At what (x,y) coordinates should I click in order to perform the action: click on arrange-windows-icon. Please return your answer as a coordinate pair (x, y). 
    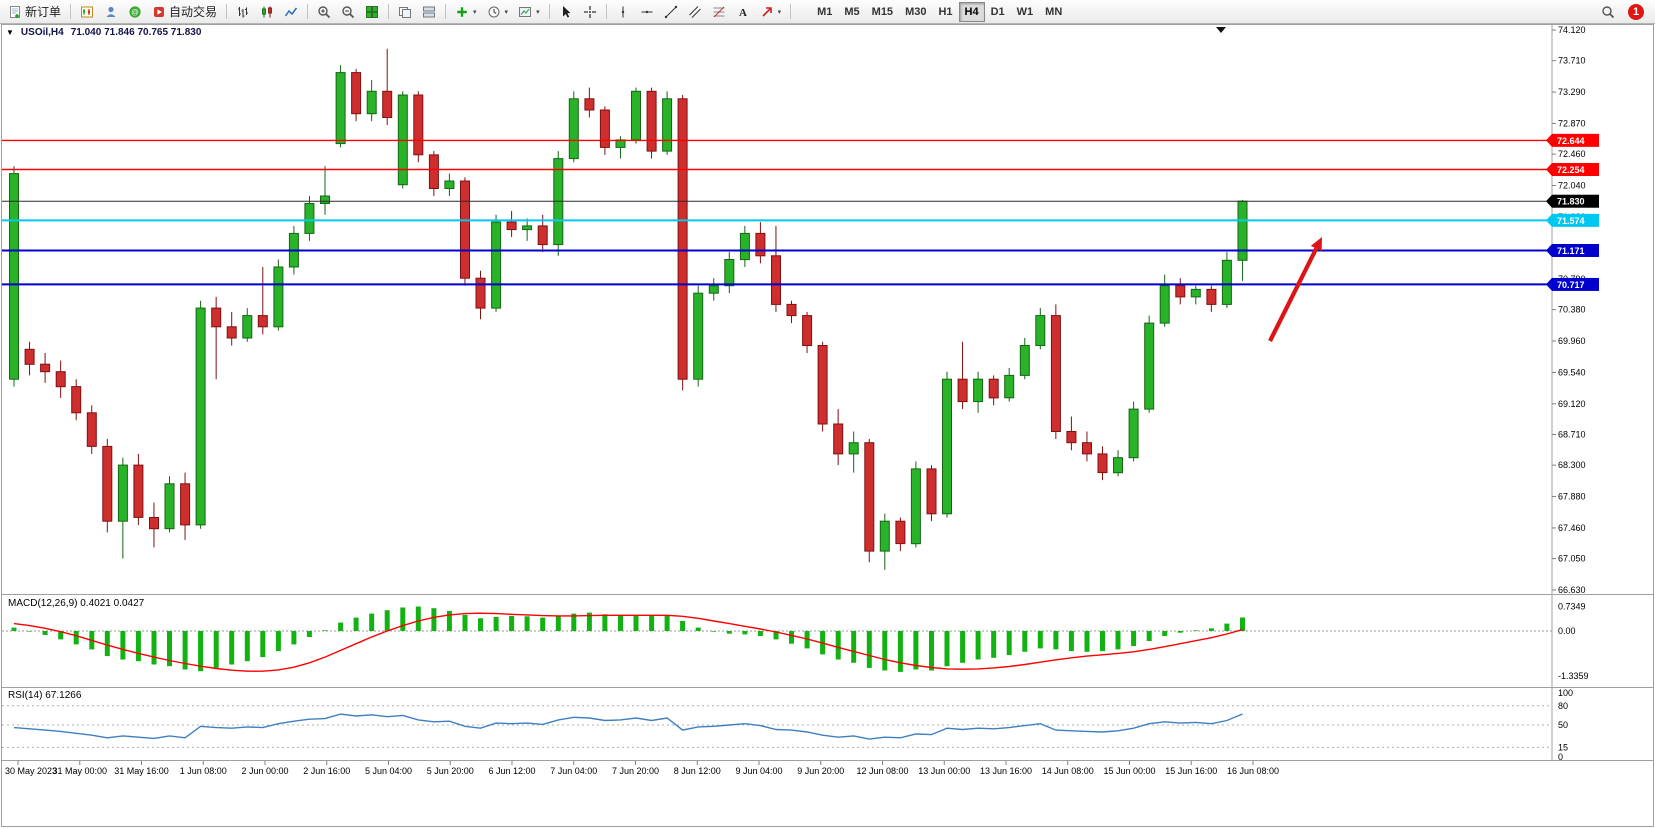
    Looking at the image, I should click on (429, 11).